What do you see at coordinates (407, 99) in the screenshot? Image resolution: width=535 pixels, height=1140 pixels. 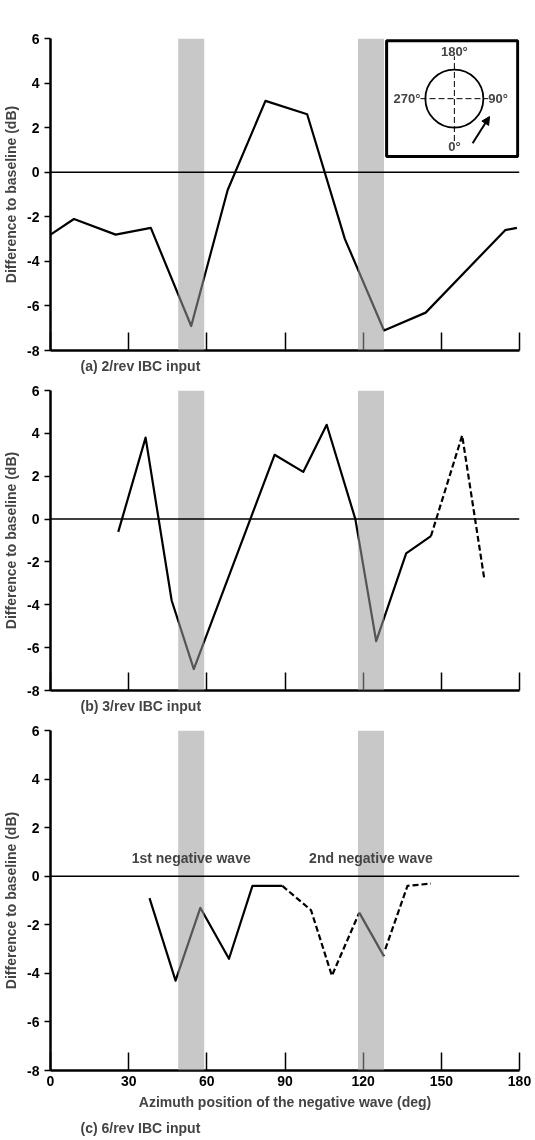 I see `annotation: 270°` at bounding box center [407, 99].